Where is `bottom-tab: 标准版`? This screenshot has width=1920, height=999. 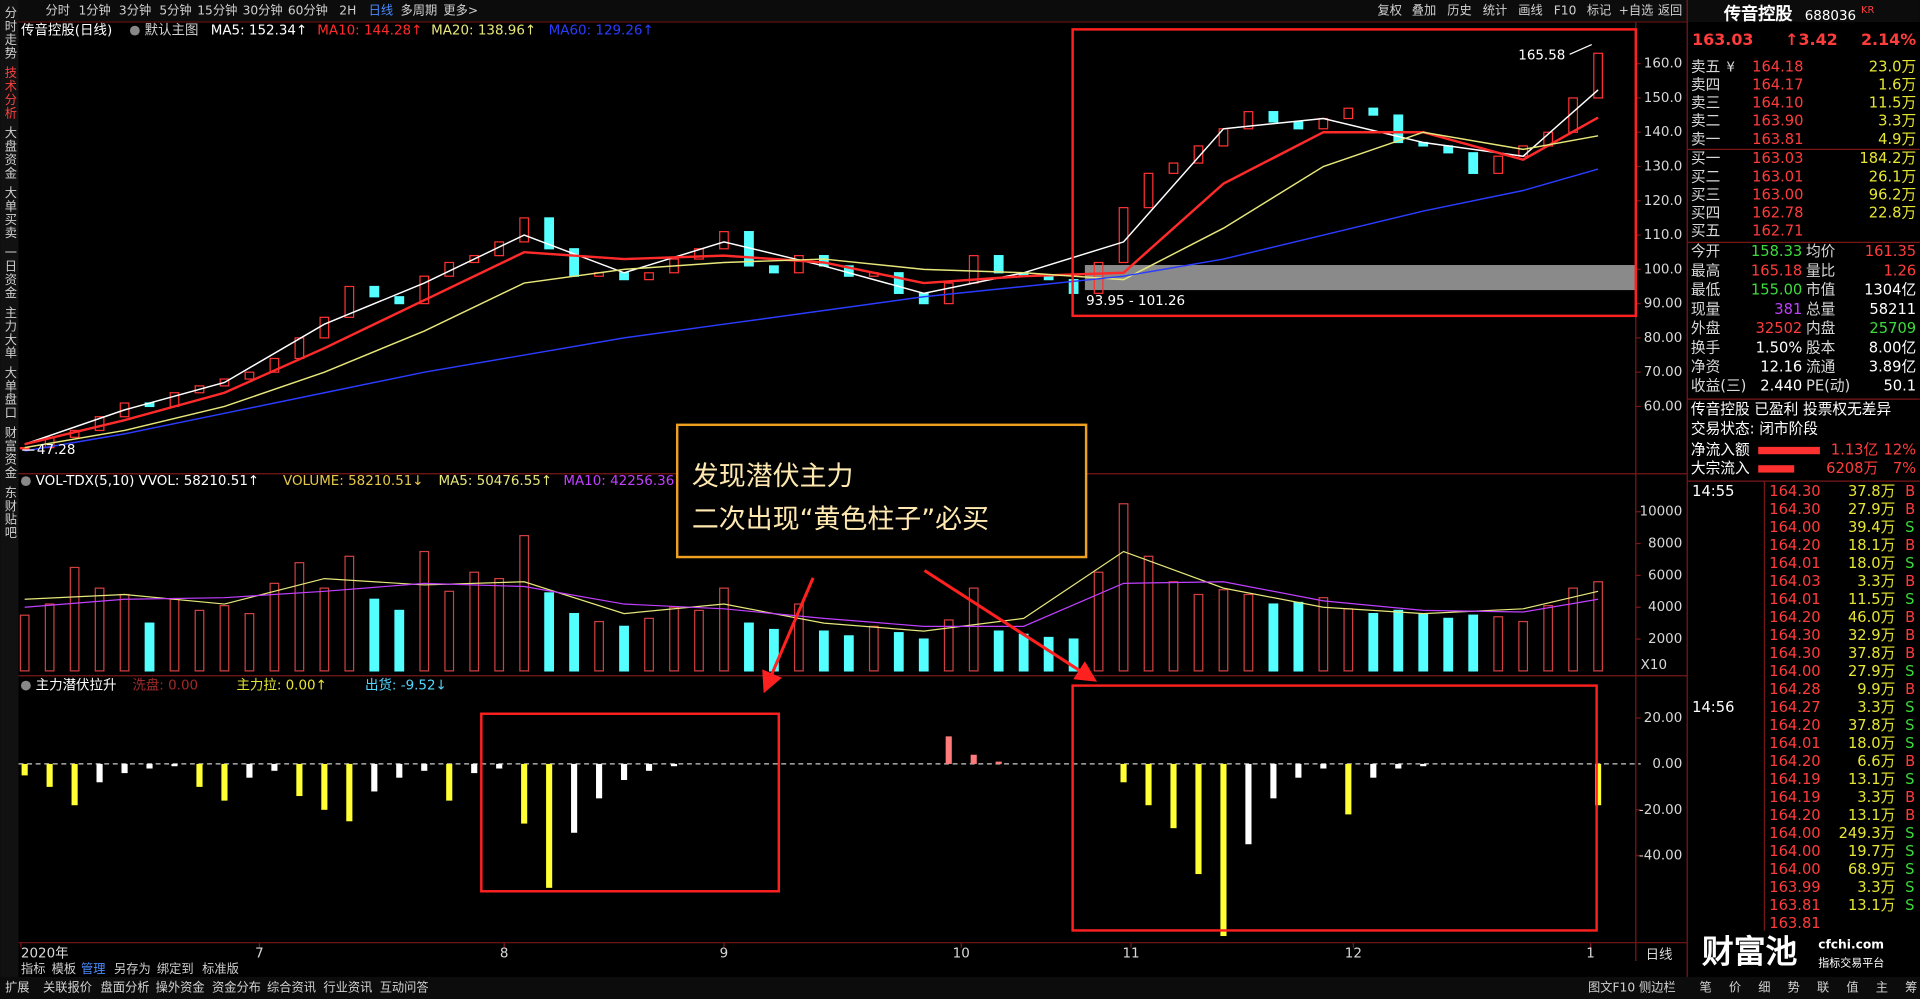
bottom-tab: 标准版 is located at coordinates (220, 969).